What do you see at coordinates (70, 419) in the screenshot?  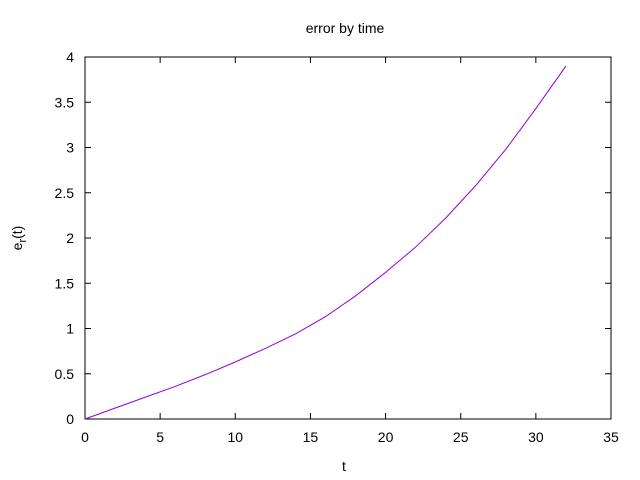 I see `y-tick-label: 0` at bounding box center [70, 419].